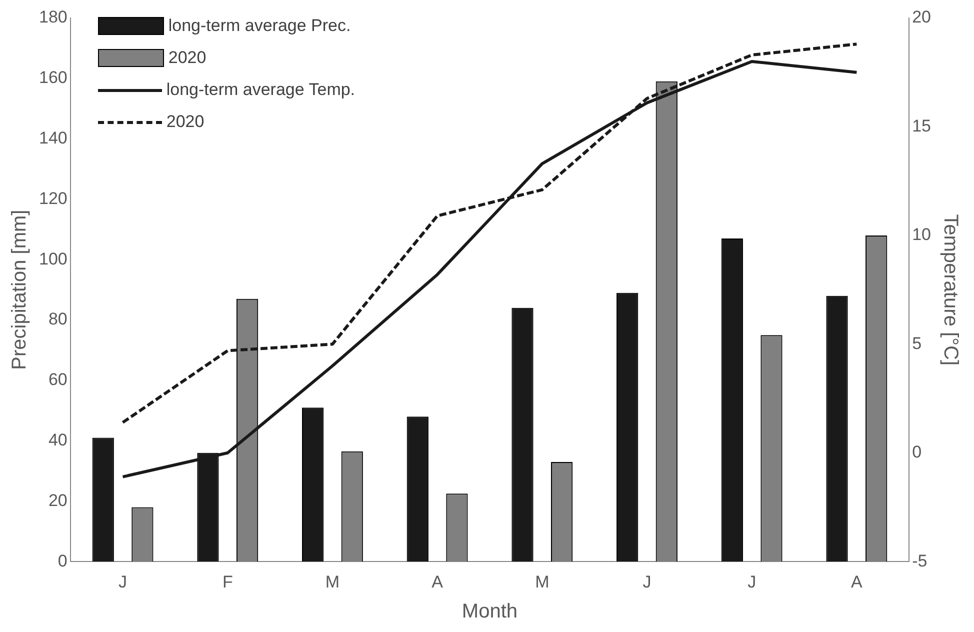  Describe the element at coordinates (63, 560) in the screenshot. I see `y-tick-label: 0` at that location.